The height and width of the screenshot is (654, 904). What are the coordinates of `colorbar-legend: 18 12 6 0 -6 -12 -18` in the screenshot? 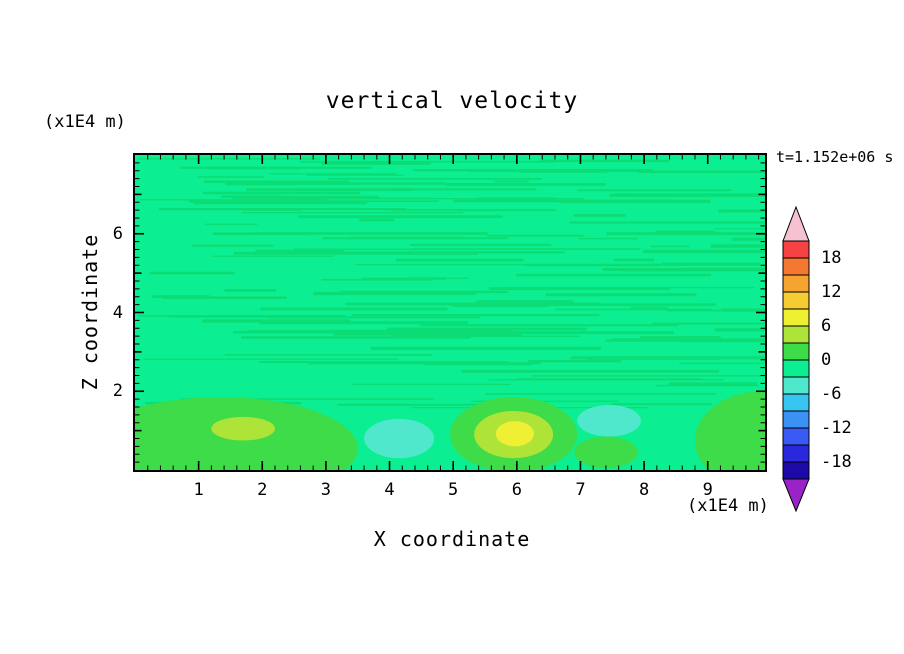 It's located at (840, 367).